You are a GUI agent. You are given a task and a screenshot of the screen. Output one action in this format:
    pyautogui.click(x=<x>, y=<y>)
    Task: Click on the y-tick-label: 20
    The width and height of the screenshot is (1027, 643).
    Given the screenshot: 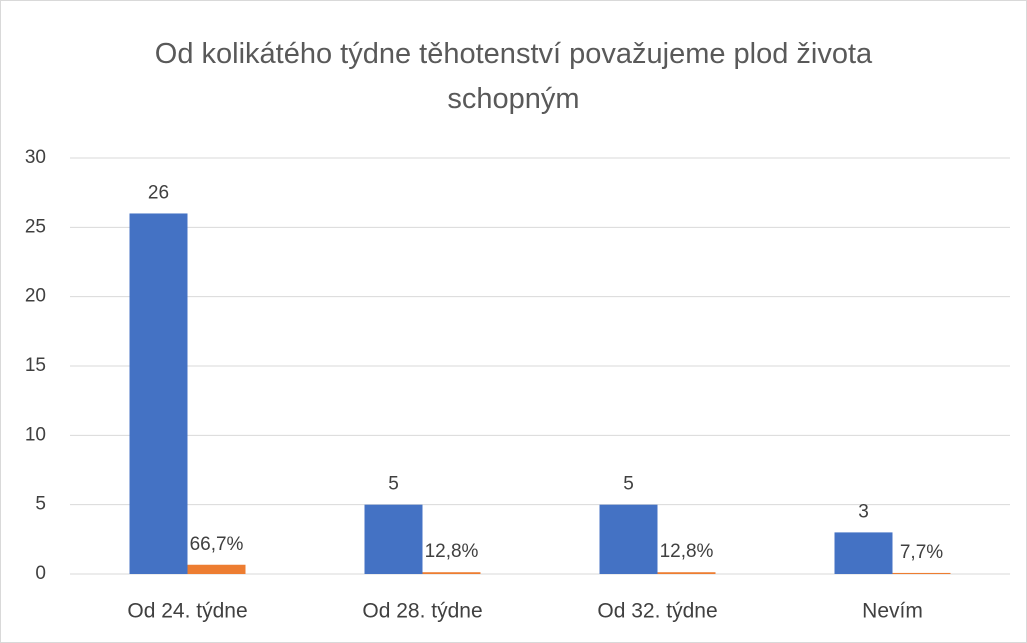 What is the action you would take?
    pyautogui.click(x=35, y=296)
    